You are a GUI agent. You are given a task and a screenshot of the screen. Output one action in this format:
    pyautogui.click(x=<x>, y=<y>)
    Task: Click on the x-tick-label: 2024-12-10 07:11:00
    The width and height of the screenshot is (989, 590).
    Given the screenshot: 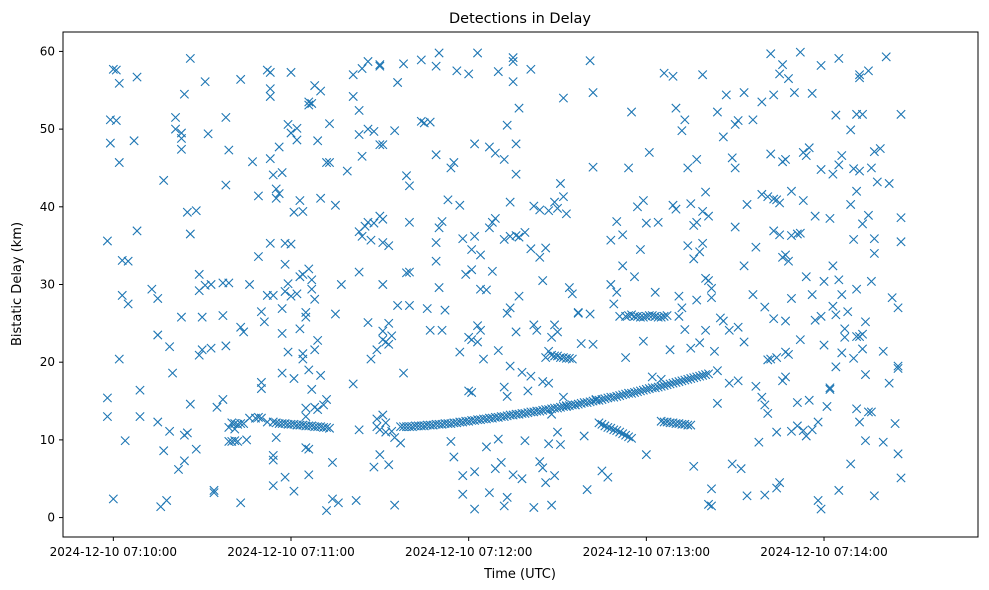 What is the action you would take?
    pyautogui.click(x=290, y=552)
    